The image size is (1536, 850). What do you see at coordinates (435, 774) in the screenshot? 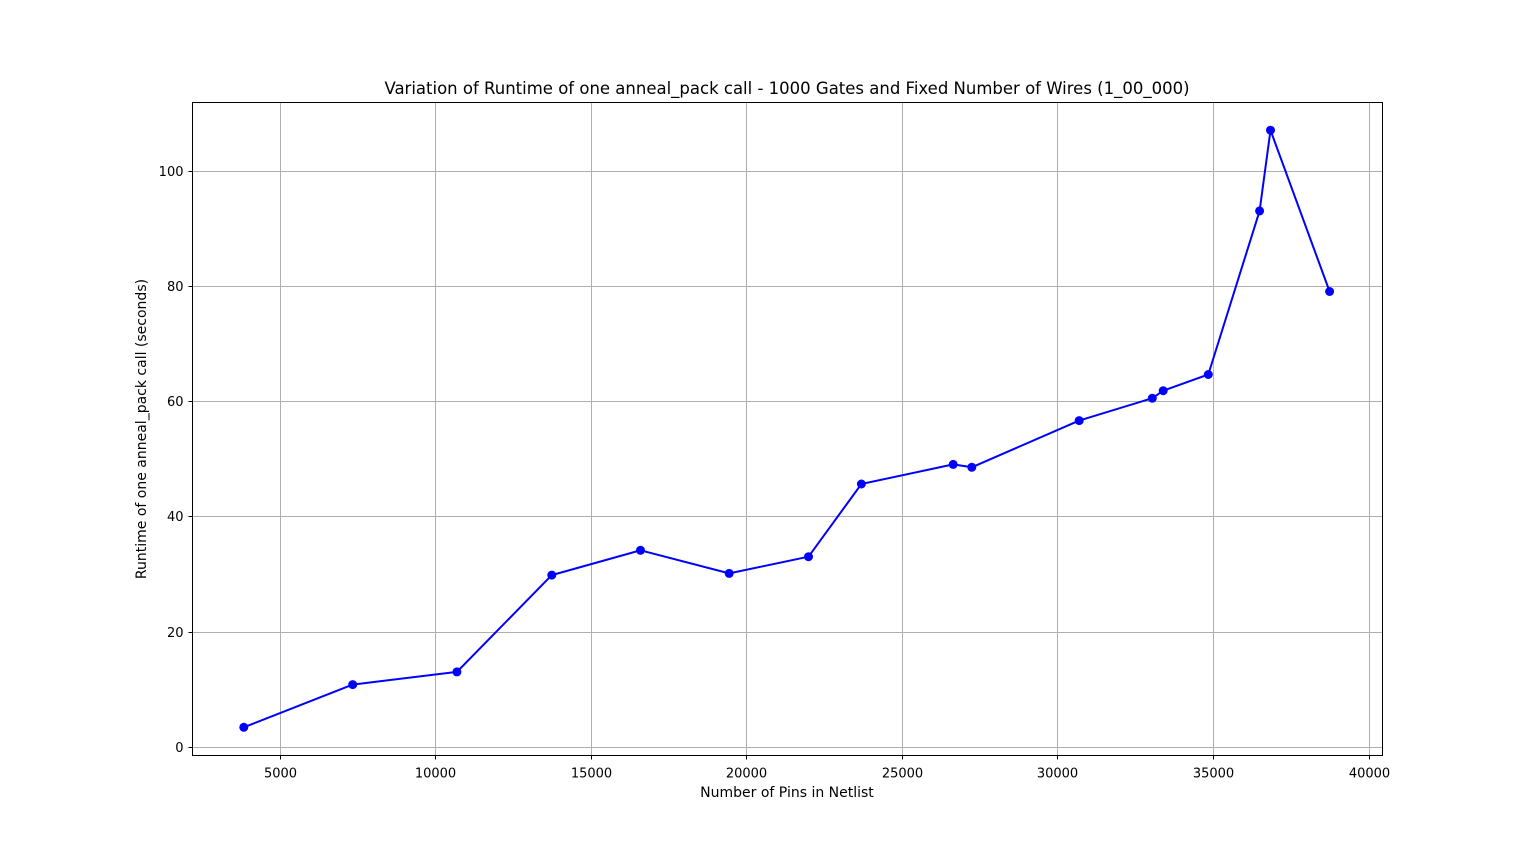
I see `x-tick-label: 10000` at bounding box center [435, 774].